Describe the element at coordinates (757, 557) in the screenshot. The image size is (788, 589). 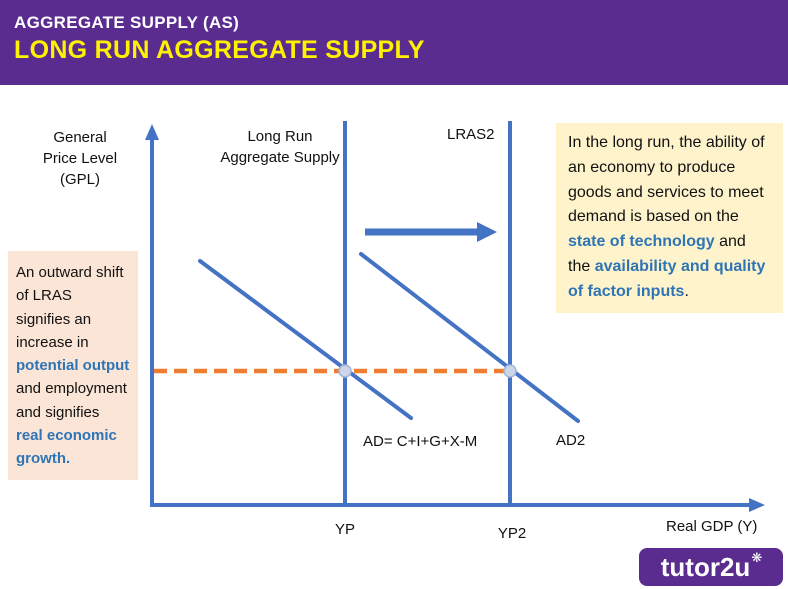
I see `logo-flower-icon: ❋` at that location.